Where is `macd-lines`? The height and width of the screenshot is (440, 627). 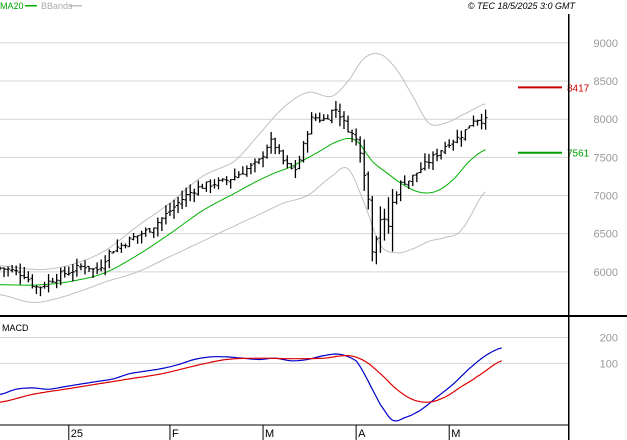 macd-lines is located at coordinates (251, 384).